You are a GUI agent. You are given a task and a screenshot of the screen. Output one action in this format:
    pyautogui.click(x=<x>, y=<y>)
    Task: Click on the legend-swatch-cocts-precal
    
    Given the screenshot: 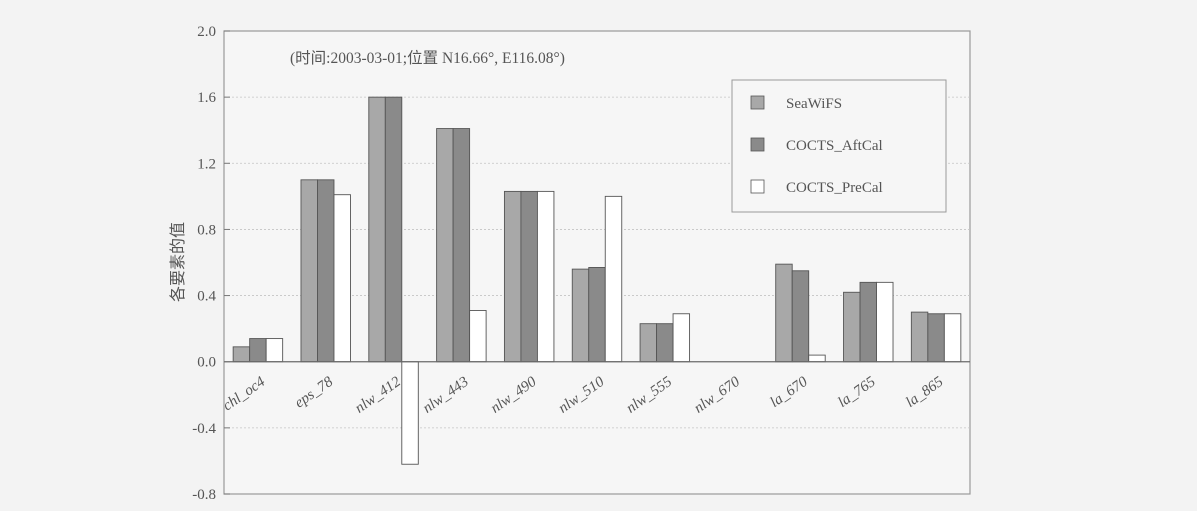 What is the action you would take?
    pyautogui.click(x=757, y=186)
    